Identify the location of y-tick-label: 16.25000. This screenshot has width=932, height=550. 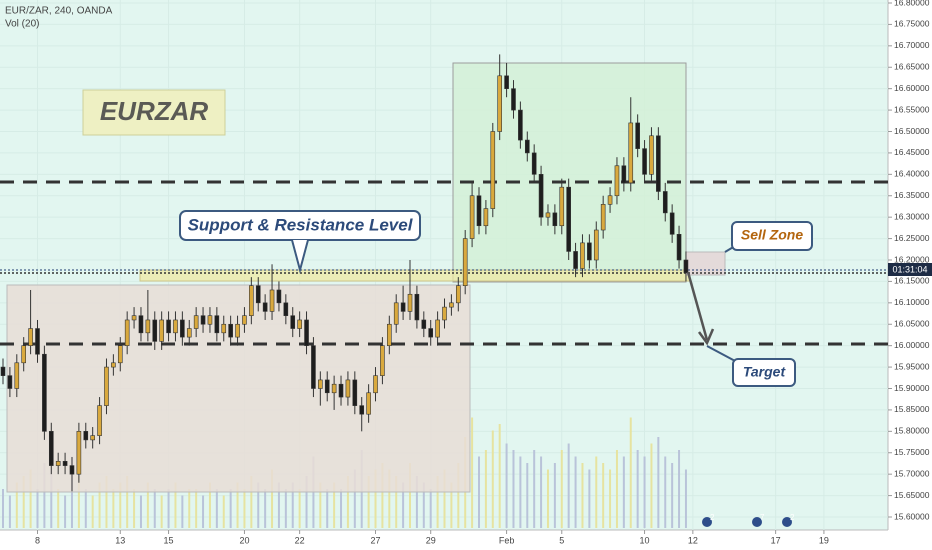
(912, 238).